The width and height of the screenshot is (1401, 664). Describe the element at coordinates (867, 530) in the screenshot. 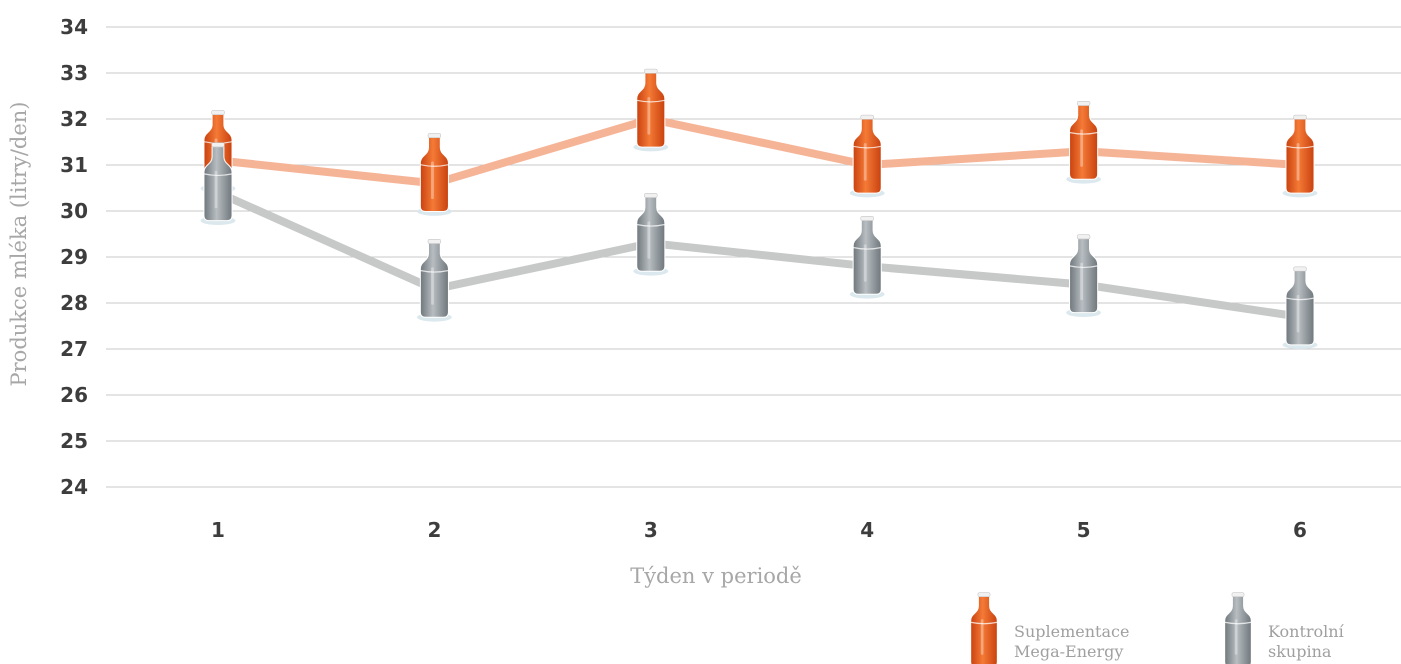

I see `x-tick-label: 4` at that location.